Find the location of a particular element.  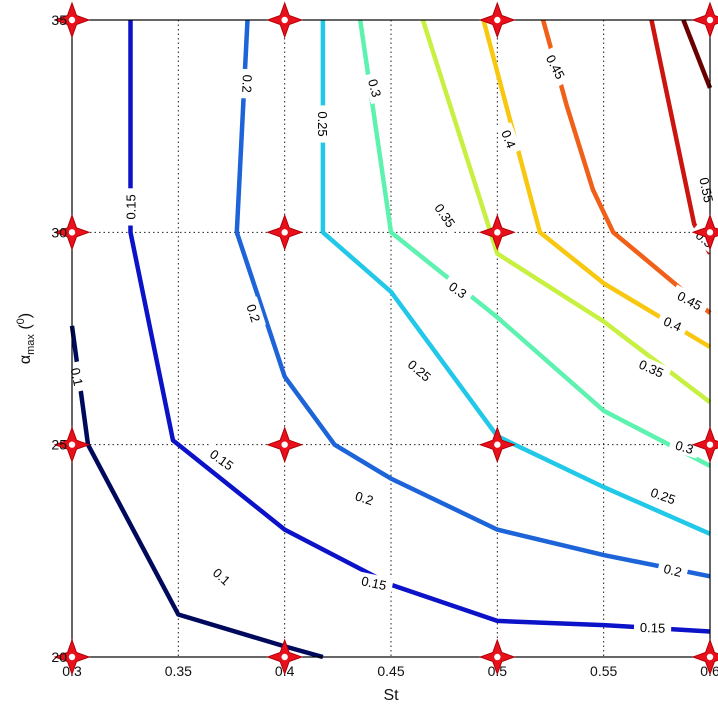

y-axis-title-superscript: 0 is located at coordinates (21, 321).